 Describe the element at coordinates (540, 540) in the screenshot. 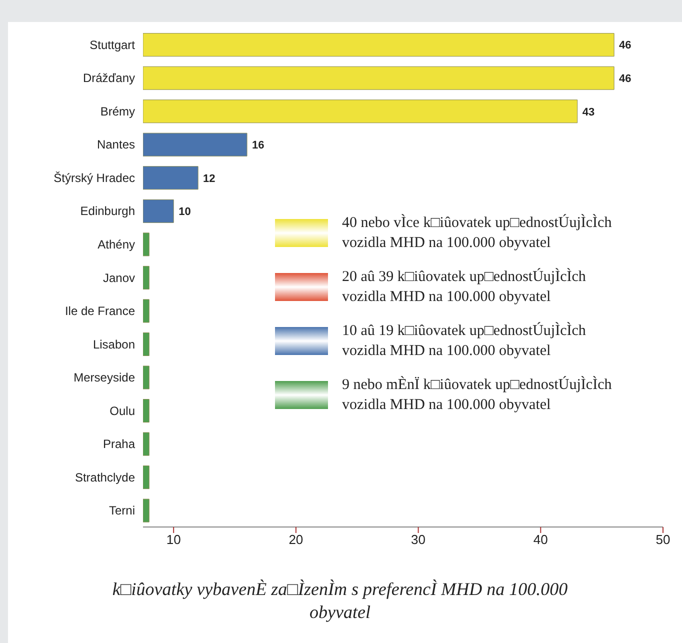

I see `x-tick-label: 40` at that location.